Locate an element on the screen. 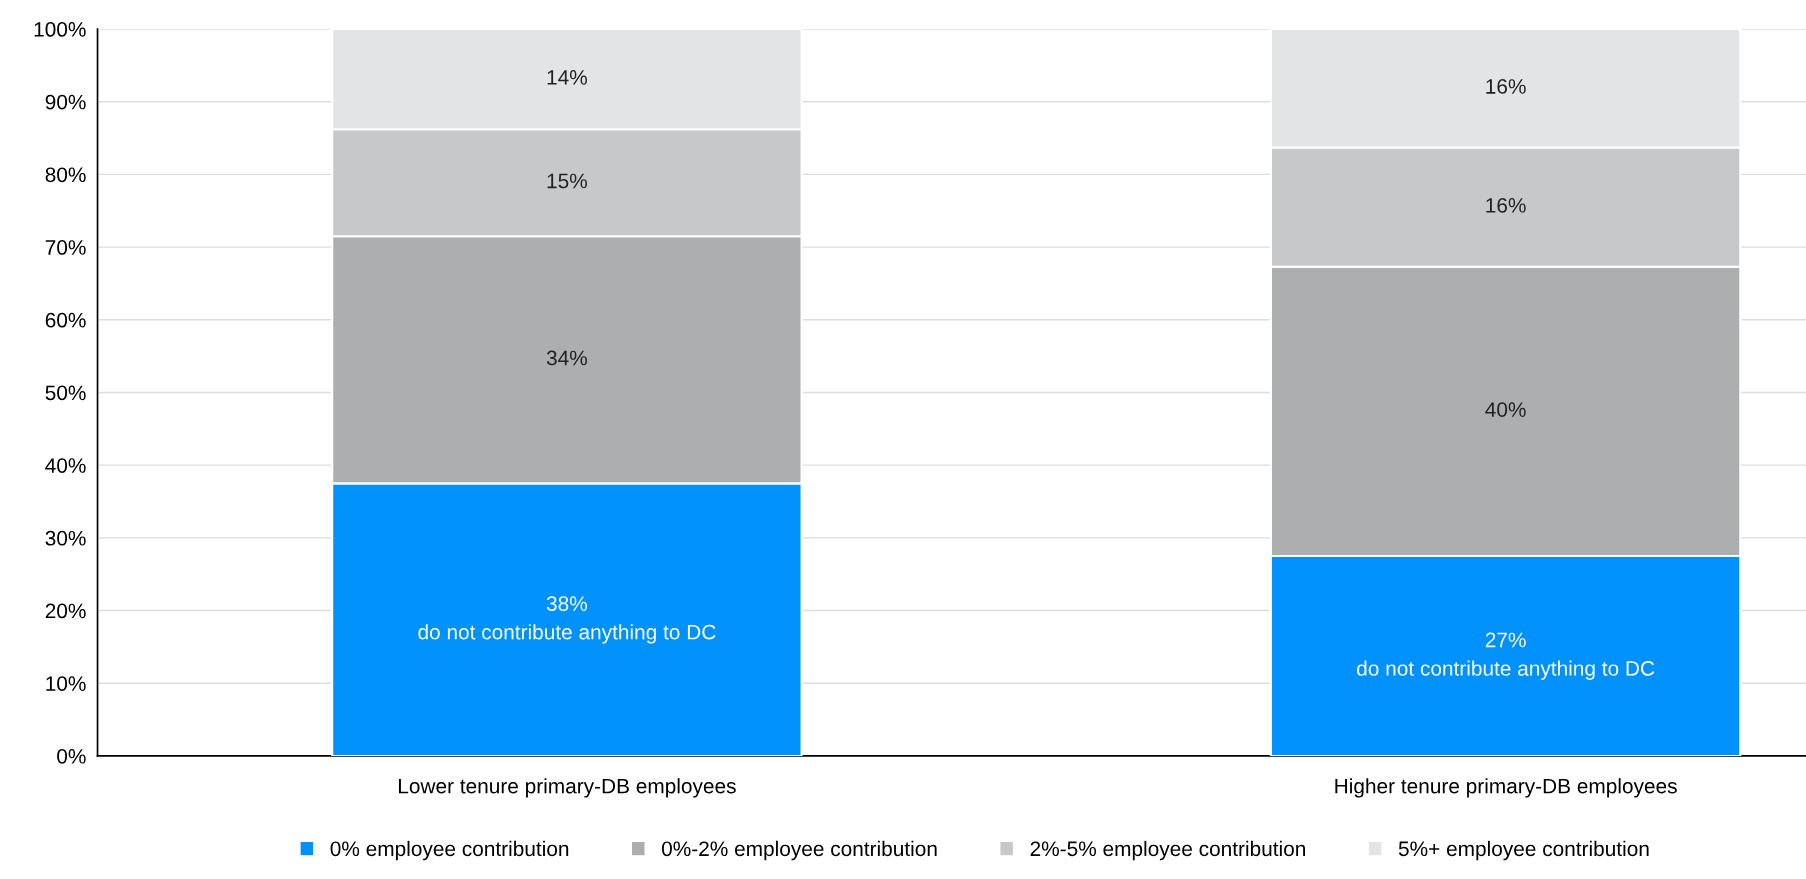 The width and height of the screenshot is (1806, 879). x-tick-label: Higher tenure primary-DB employees is located at coordinates (1506, 788).